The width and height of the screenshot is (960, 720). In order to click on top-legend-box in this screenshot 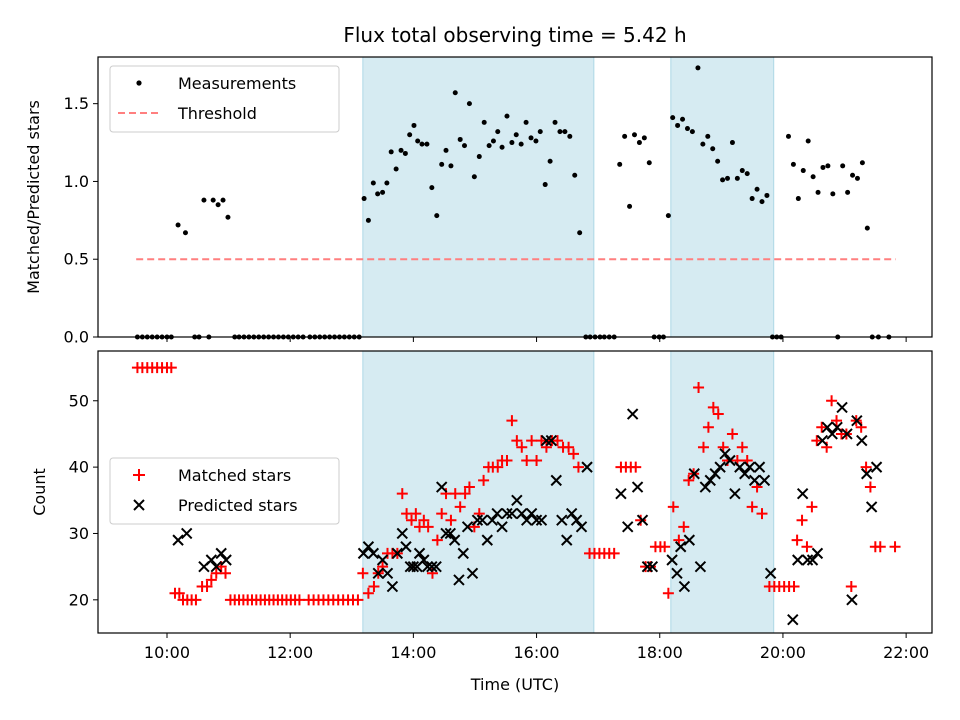, I will do `click(224, 99)`.